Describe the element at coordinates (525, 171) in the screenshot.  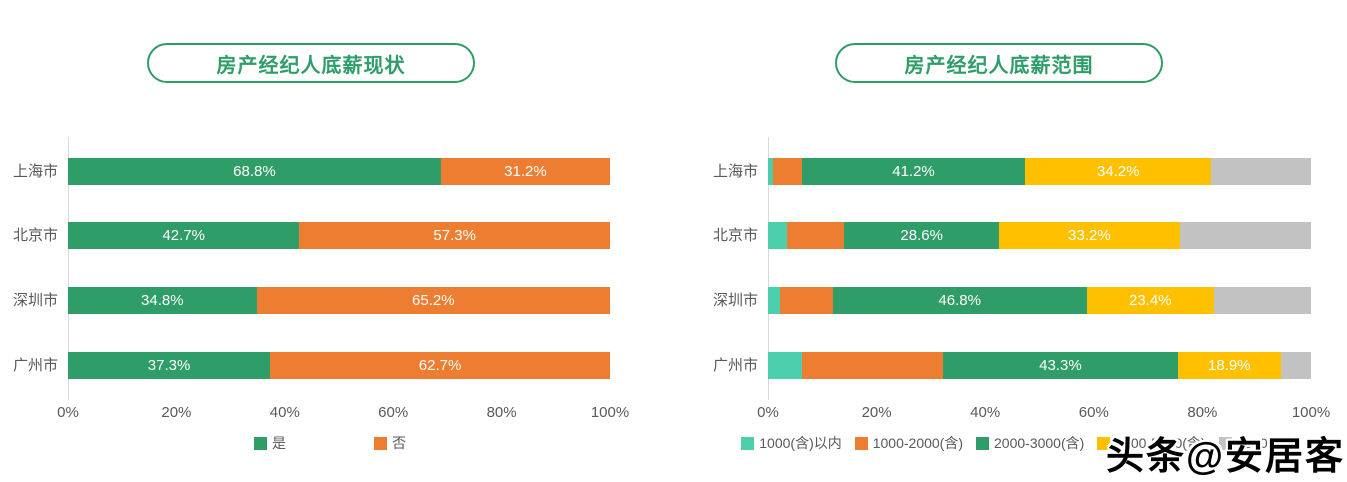
I see `bar-segment-否: 31.2%` at that location.